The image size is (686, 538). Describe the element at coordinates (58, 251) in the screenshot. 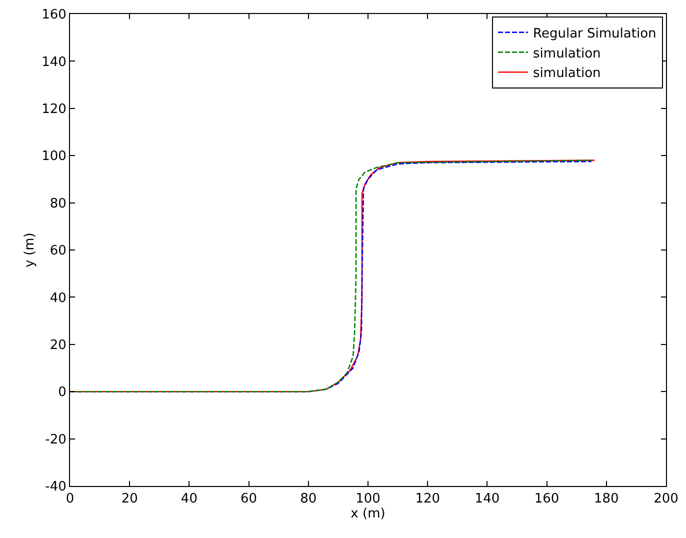

I see `y-tick-label: 60` at that location.